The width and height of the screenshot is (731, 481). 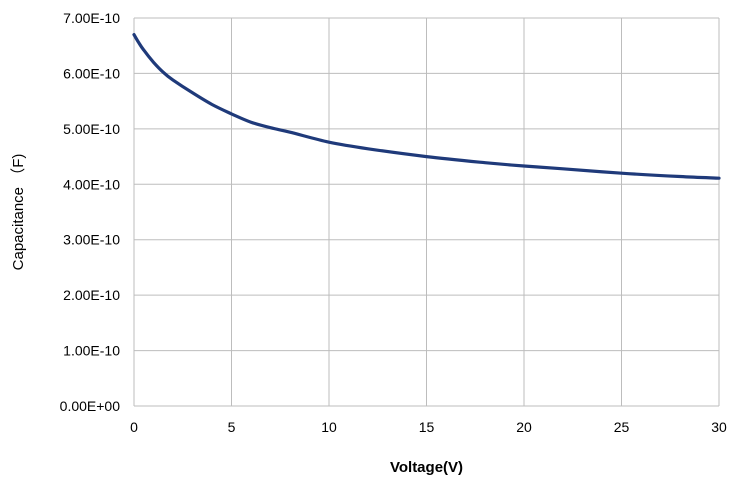 What do you see at coordinates (524, 427) in the screenshot?
I see `x-tick-label: 20` at bounding box center [524, 427].